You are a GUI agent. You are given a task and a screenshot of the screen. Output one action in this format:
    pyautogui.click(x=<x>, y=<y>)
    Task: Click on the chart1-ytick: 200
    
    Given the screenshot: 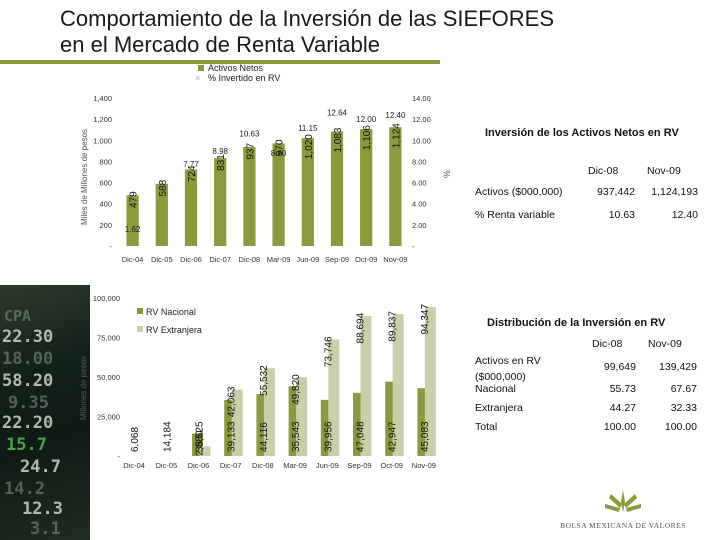 What is the action you would take?
    pyautogui.click(x=105, y=225)
    